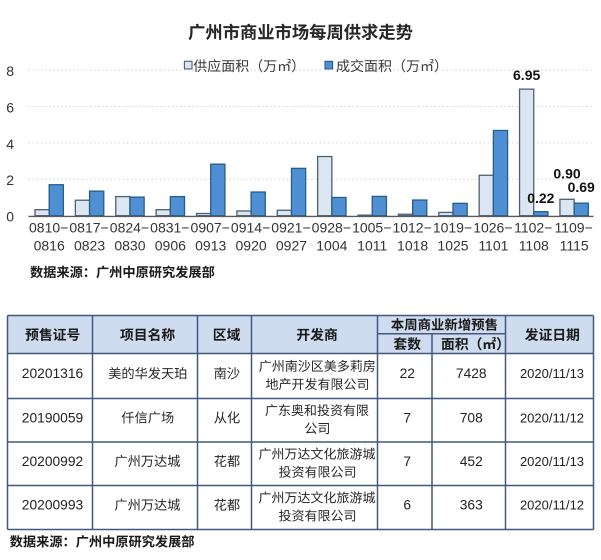 The width and height of the screenshot is (601, 560). What do you see at coordinates (471, 505) in the screenshot?
I see `svg-text: 363` at bounding box center [471, 505].